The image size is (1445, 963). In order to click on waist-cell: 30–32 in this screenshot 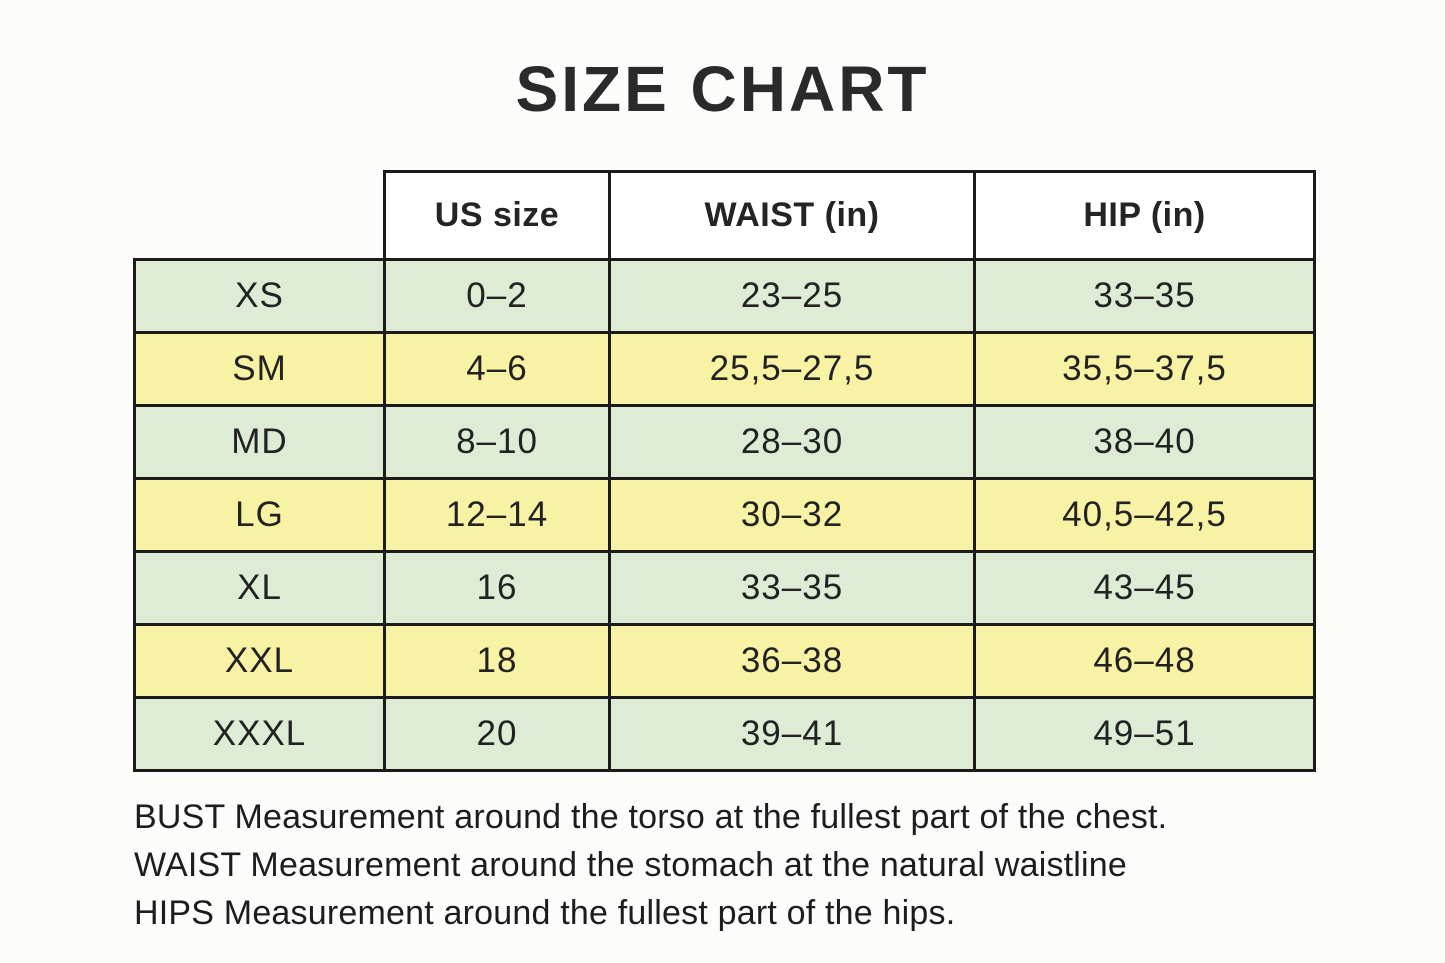, I will do `click(792, 515)`.